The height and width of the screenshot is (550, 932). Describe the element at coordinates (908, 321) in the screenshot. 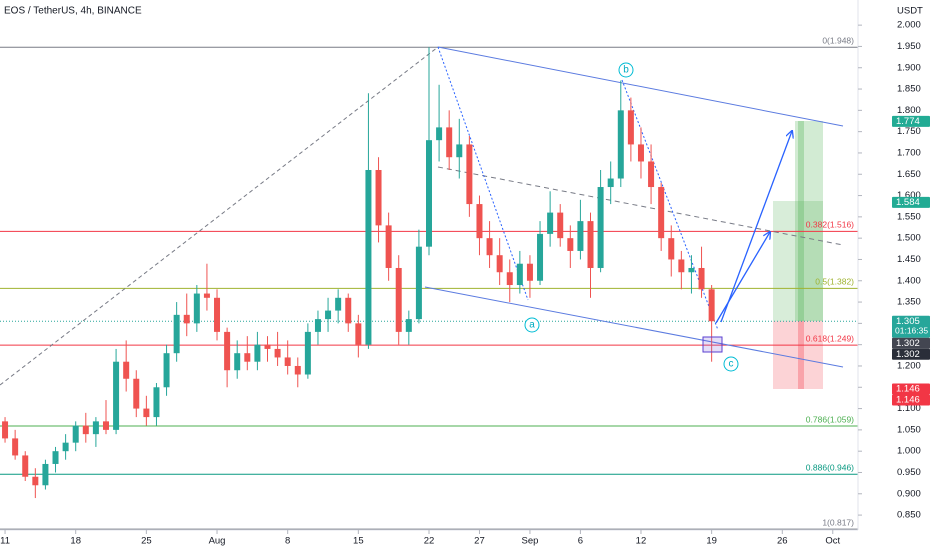

I see `price-label: 1.305` at that location.